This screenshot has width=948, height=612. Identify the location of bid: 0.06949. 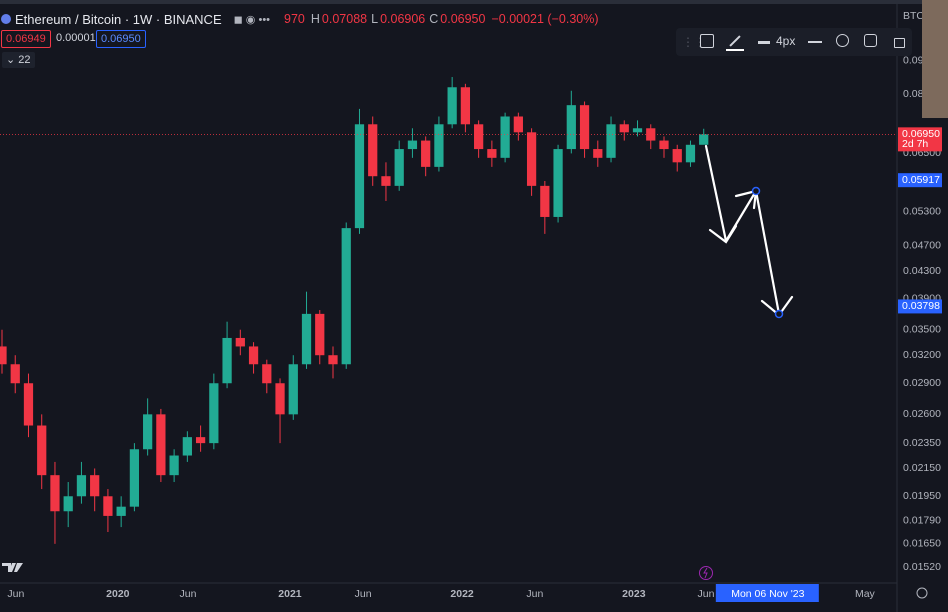
(26, 39).